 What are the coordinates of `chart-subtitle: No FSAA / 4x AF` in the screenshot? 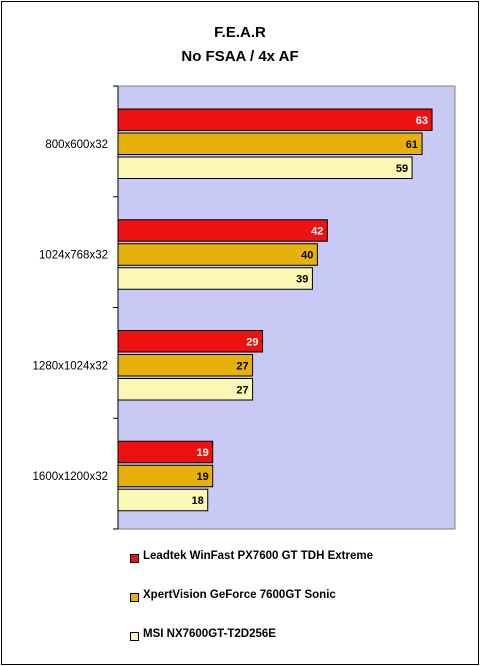 It's located at (240, 56).